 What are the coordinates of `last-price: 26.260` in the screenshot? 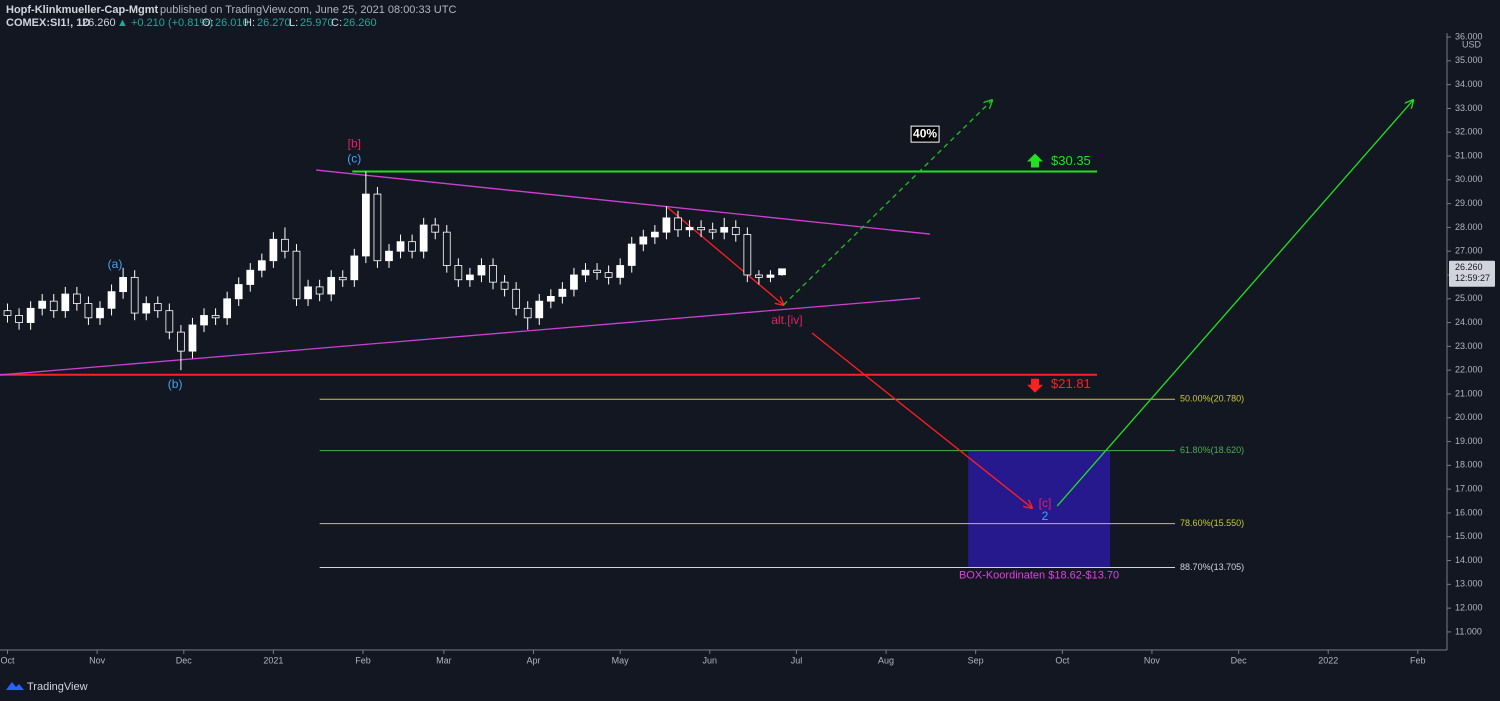 It's located at (1469, 267).